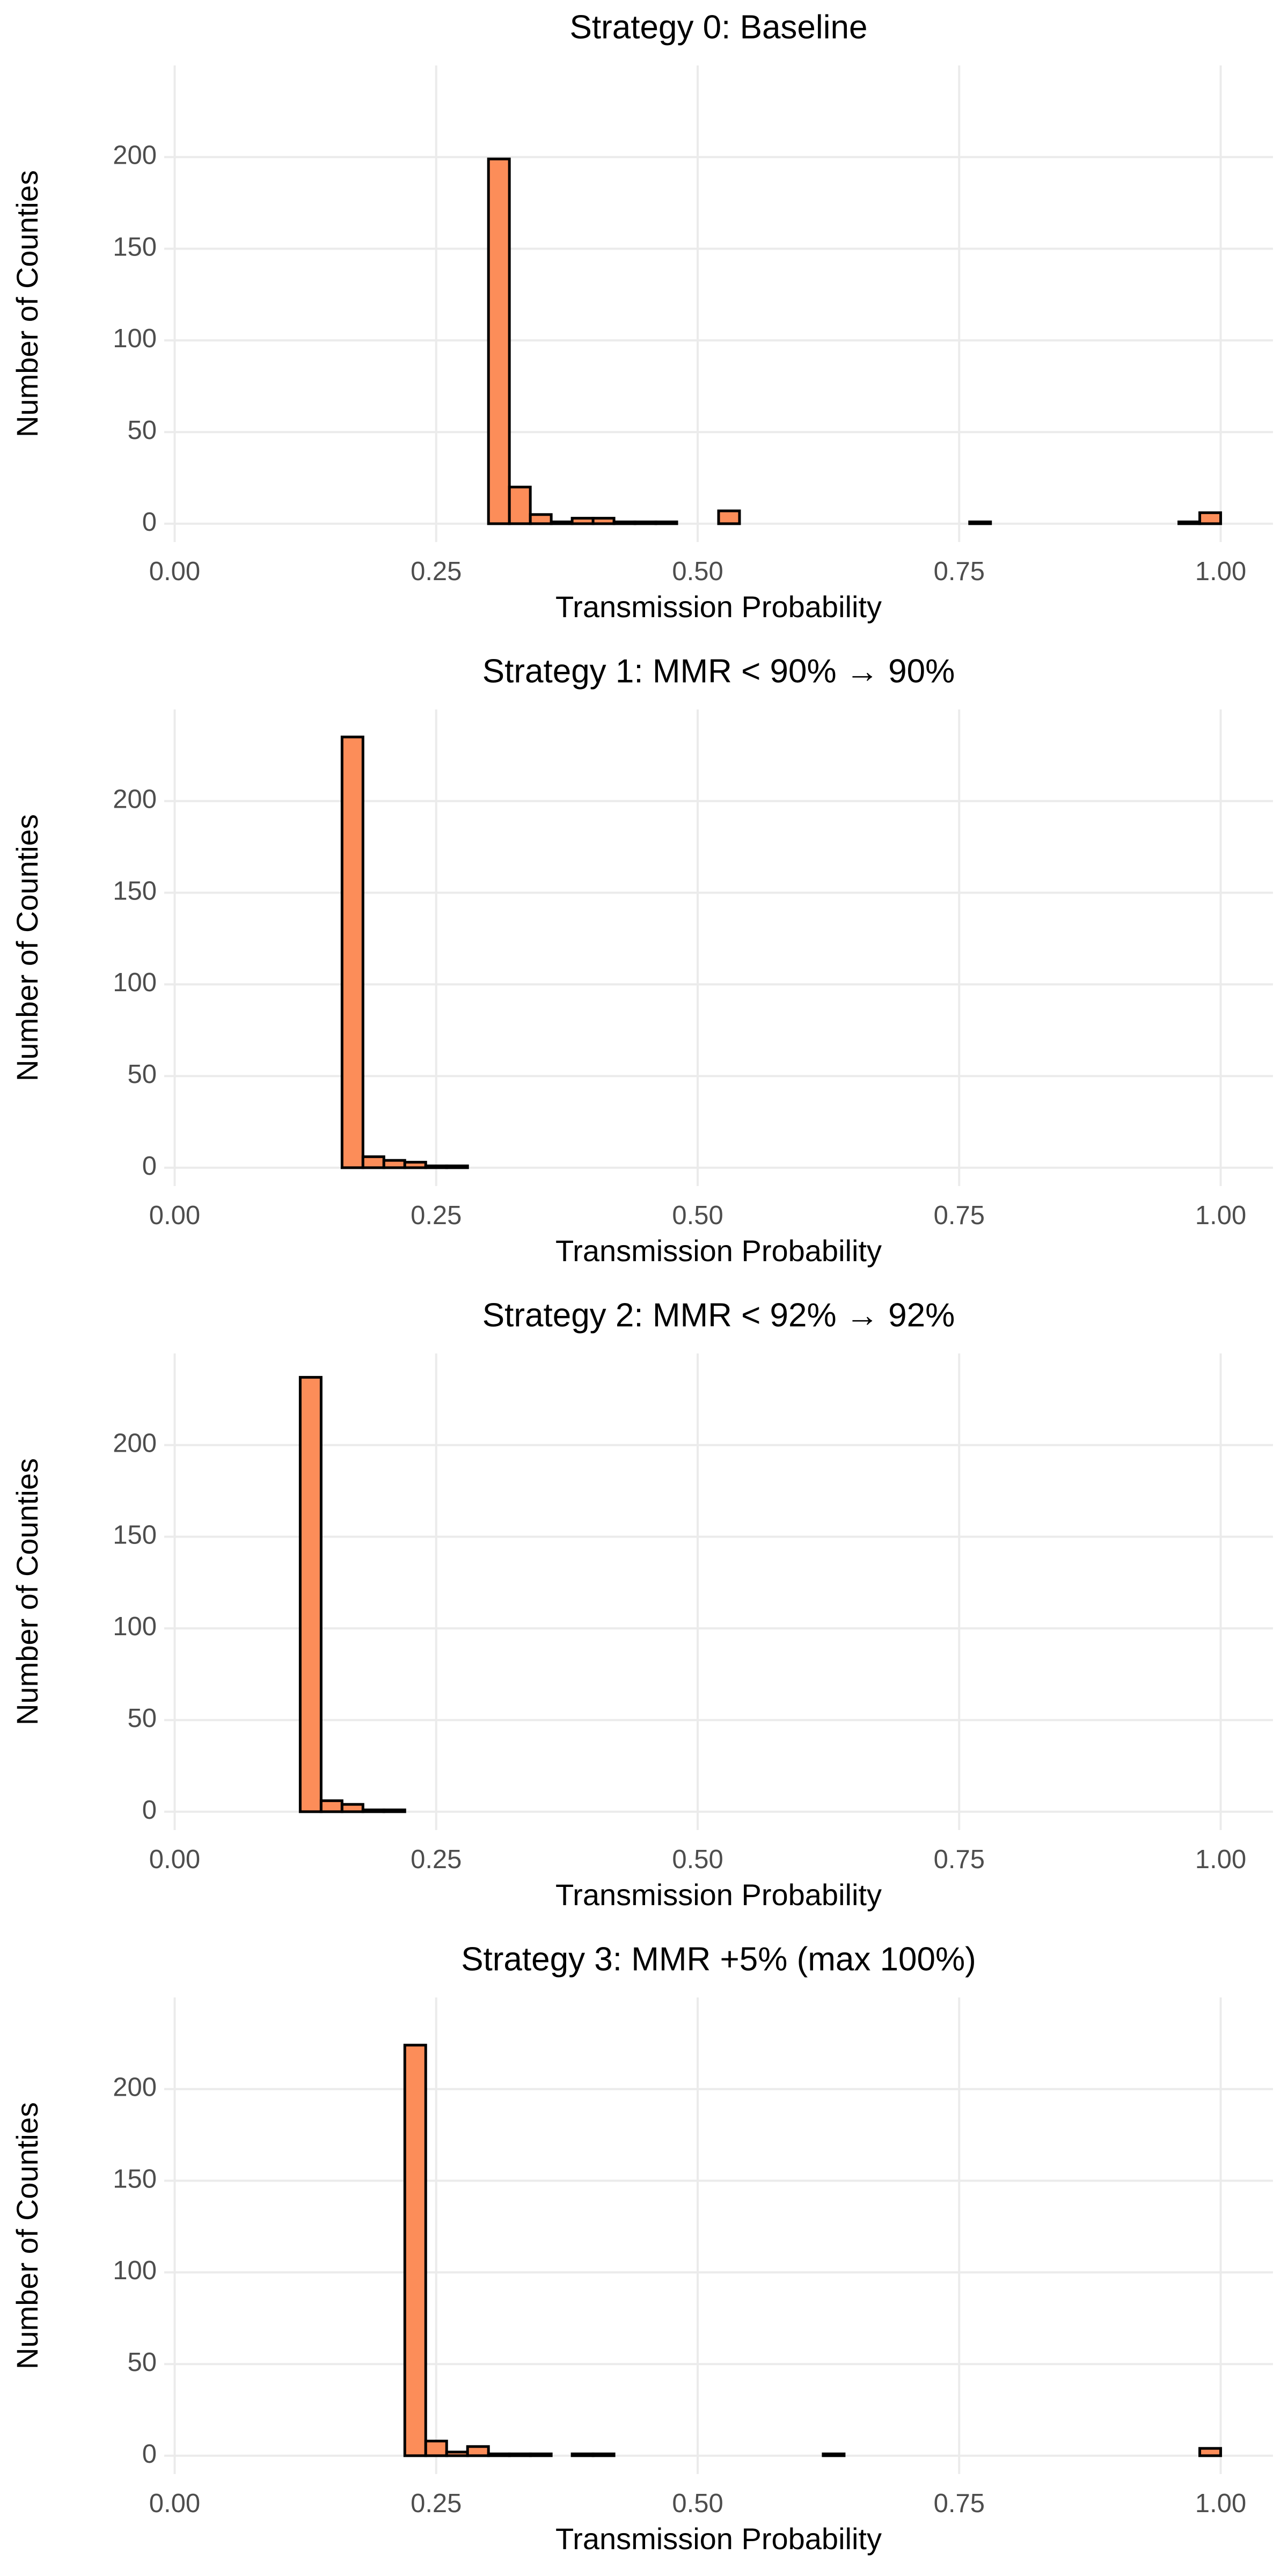 The height and width of the screenshot is (2576, 1288). I want to click on chart-title: Strategy 1: MMR < 90% → 90%, so click(718, 671).